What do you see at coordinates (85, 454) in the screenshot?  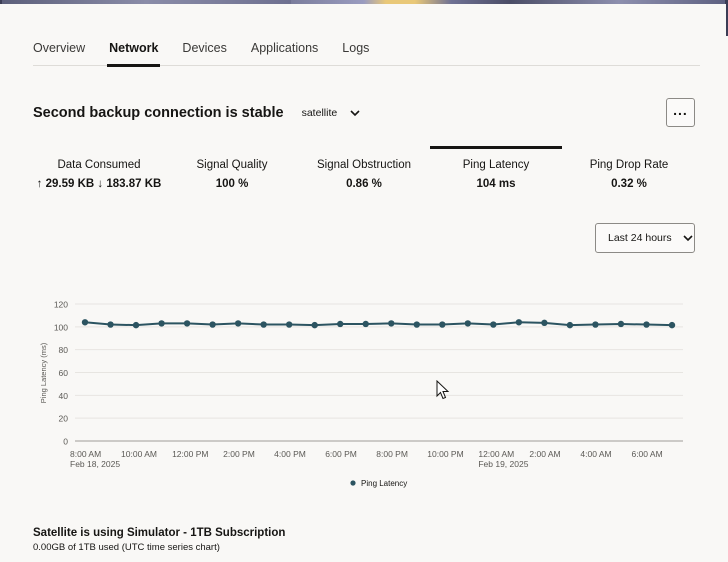 I see `x-tick-label: 8:00 AM` at bounding box center [85, 454].